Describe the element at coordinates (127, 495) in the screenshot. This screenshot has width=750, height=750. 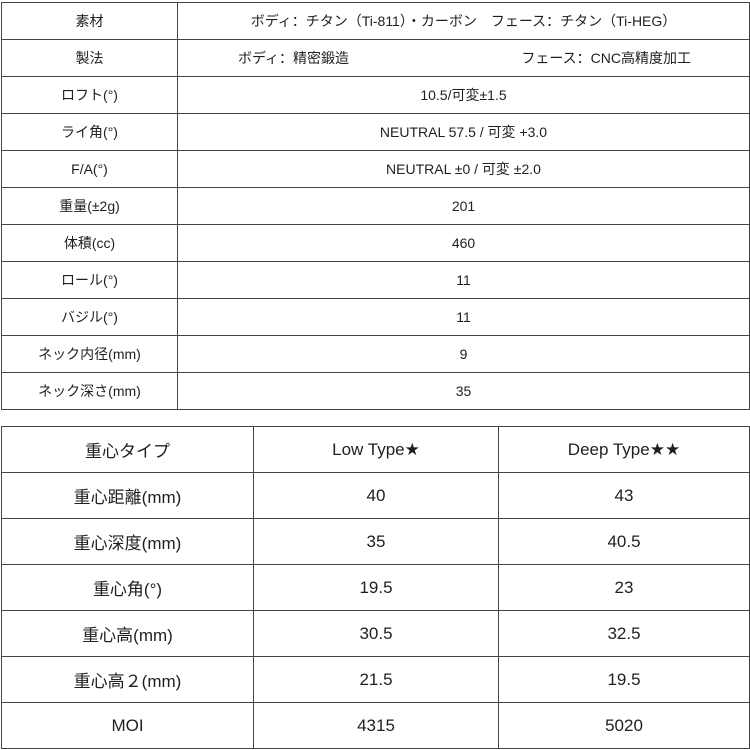
I see `cg-label-distance: 重心距離(mm)` at that location.